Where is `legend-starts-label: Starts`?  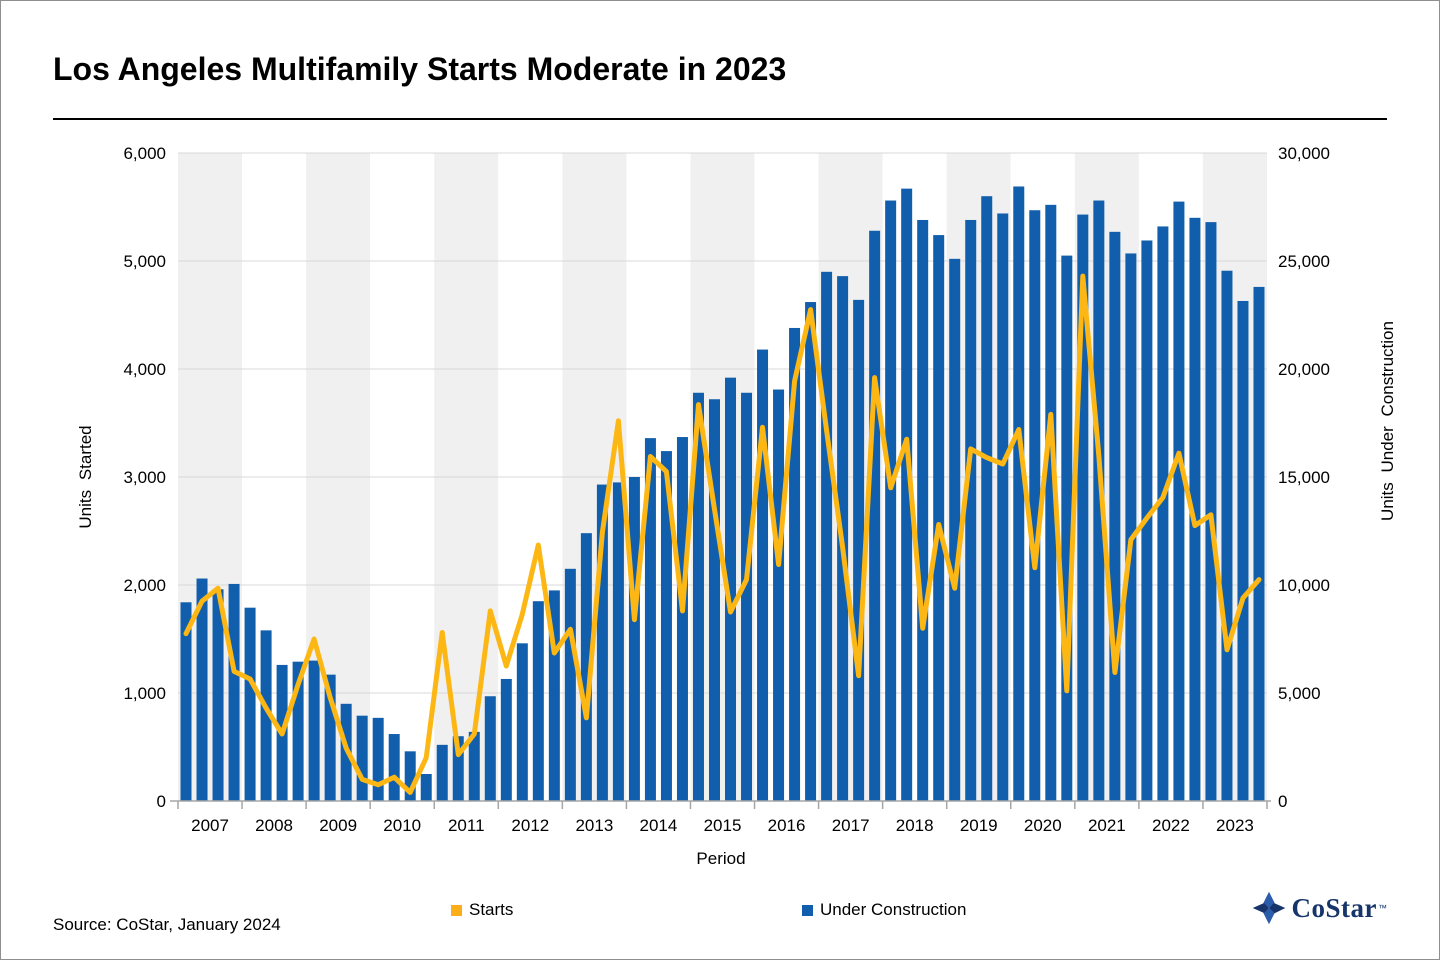
legend-starts-label: Starts is located at coordinates (491, 909).